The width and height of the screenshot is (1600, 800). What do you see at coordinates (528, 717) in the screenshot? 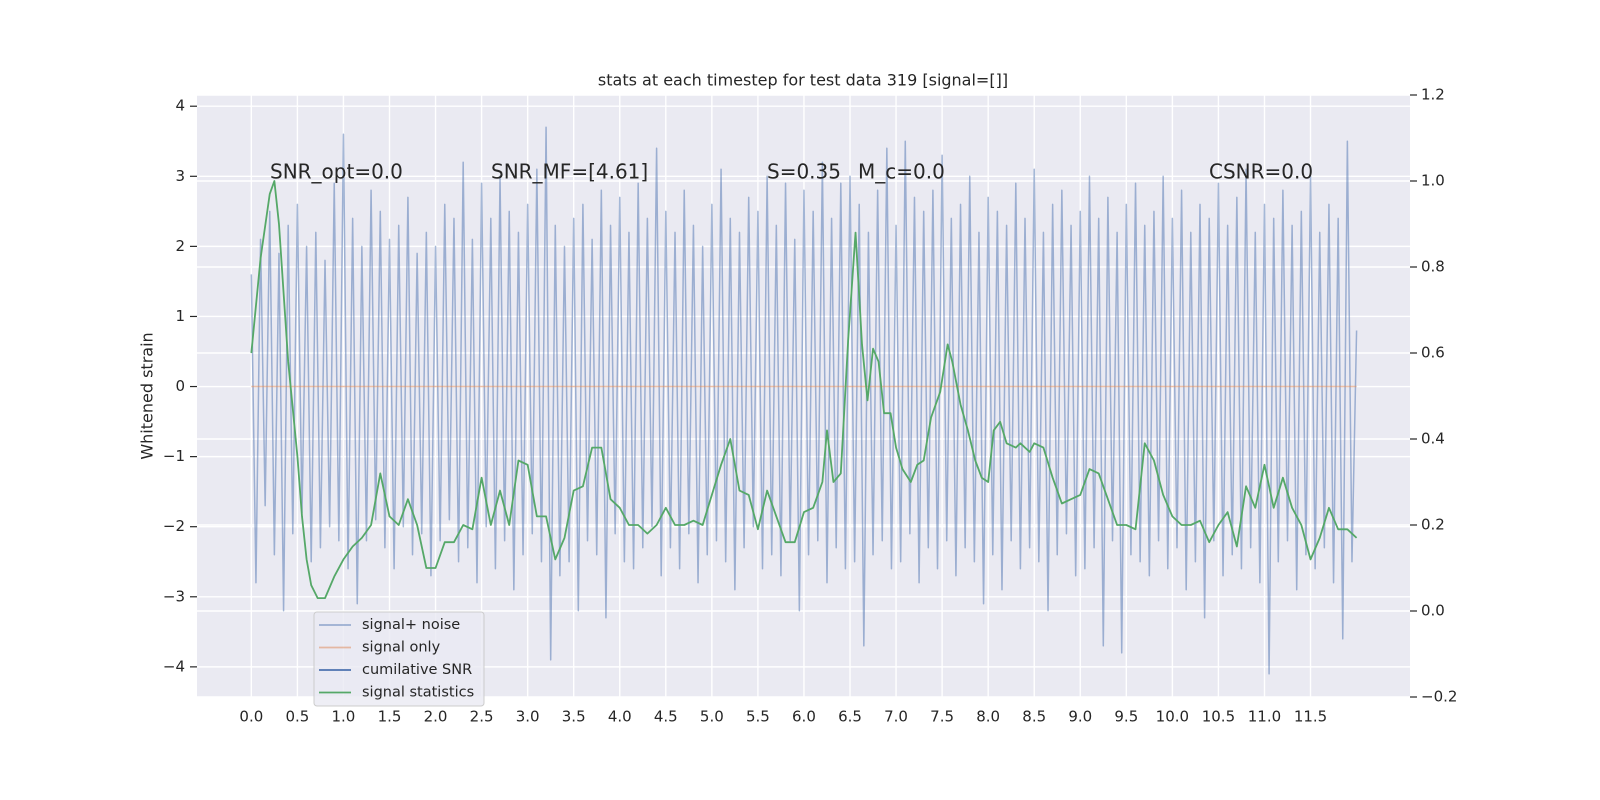
I see `x-tick-label: 3.0` at bounding box center [528, 717].